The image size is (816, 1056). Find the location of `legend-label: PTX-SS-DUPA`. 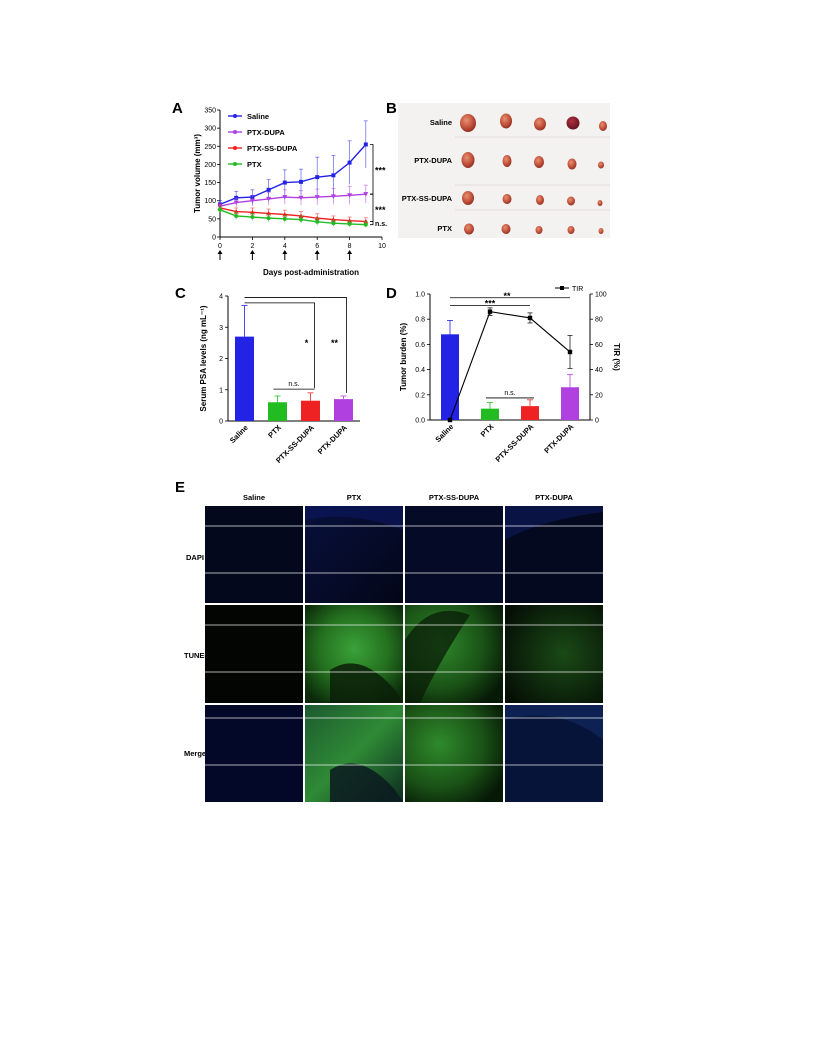

legend-label: PTX-SS-DUPA is located at coordinates (272, 148).